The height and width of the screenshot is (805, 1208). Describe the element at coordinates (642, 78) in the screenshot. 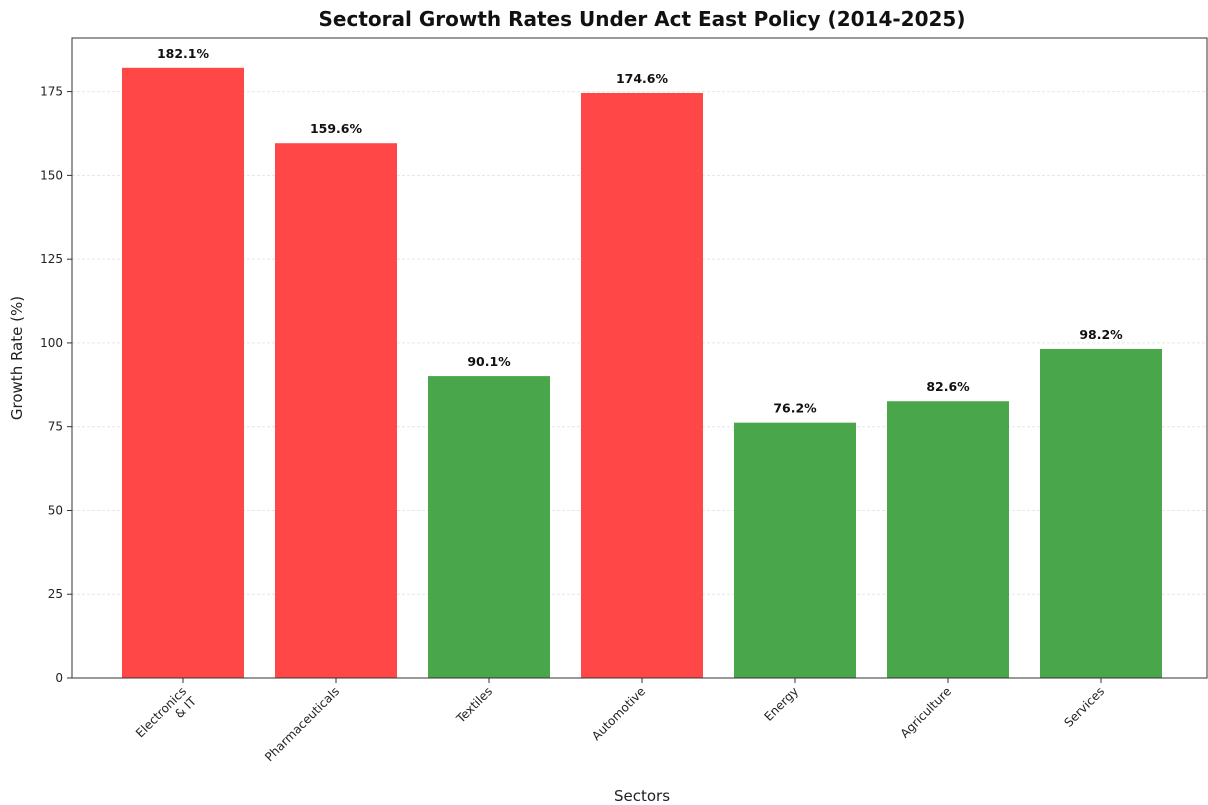

I see `bar-value-label: 174.6%` at that location.